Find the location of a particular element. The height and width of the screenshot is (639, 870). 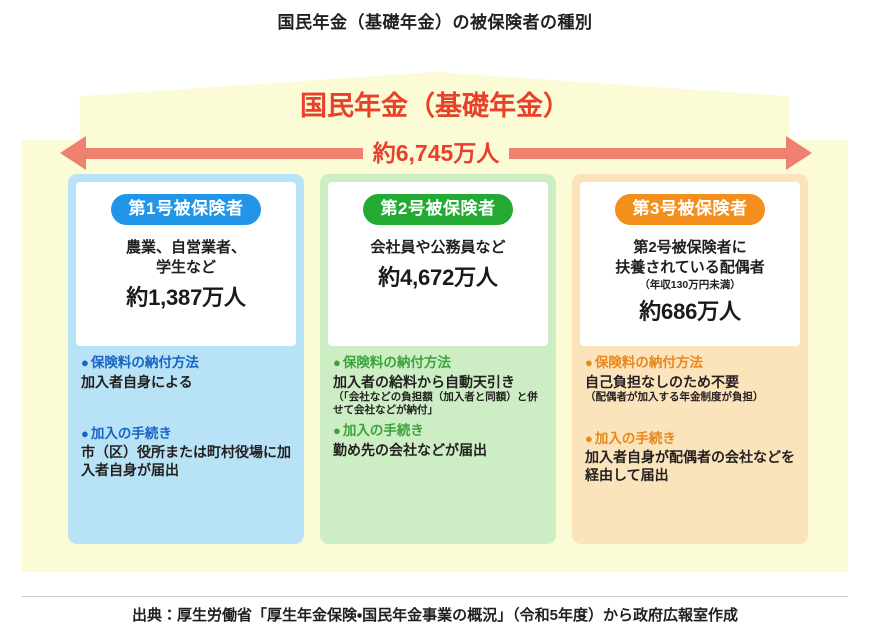

arrow-head-left-icon is located at coordinates (73, 153).